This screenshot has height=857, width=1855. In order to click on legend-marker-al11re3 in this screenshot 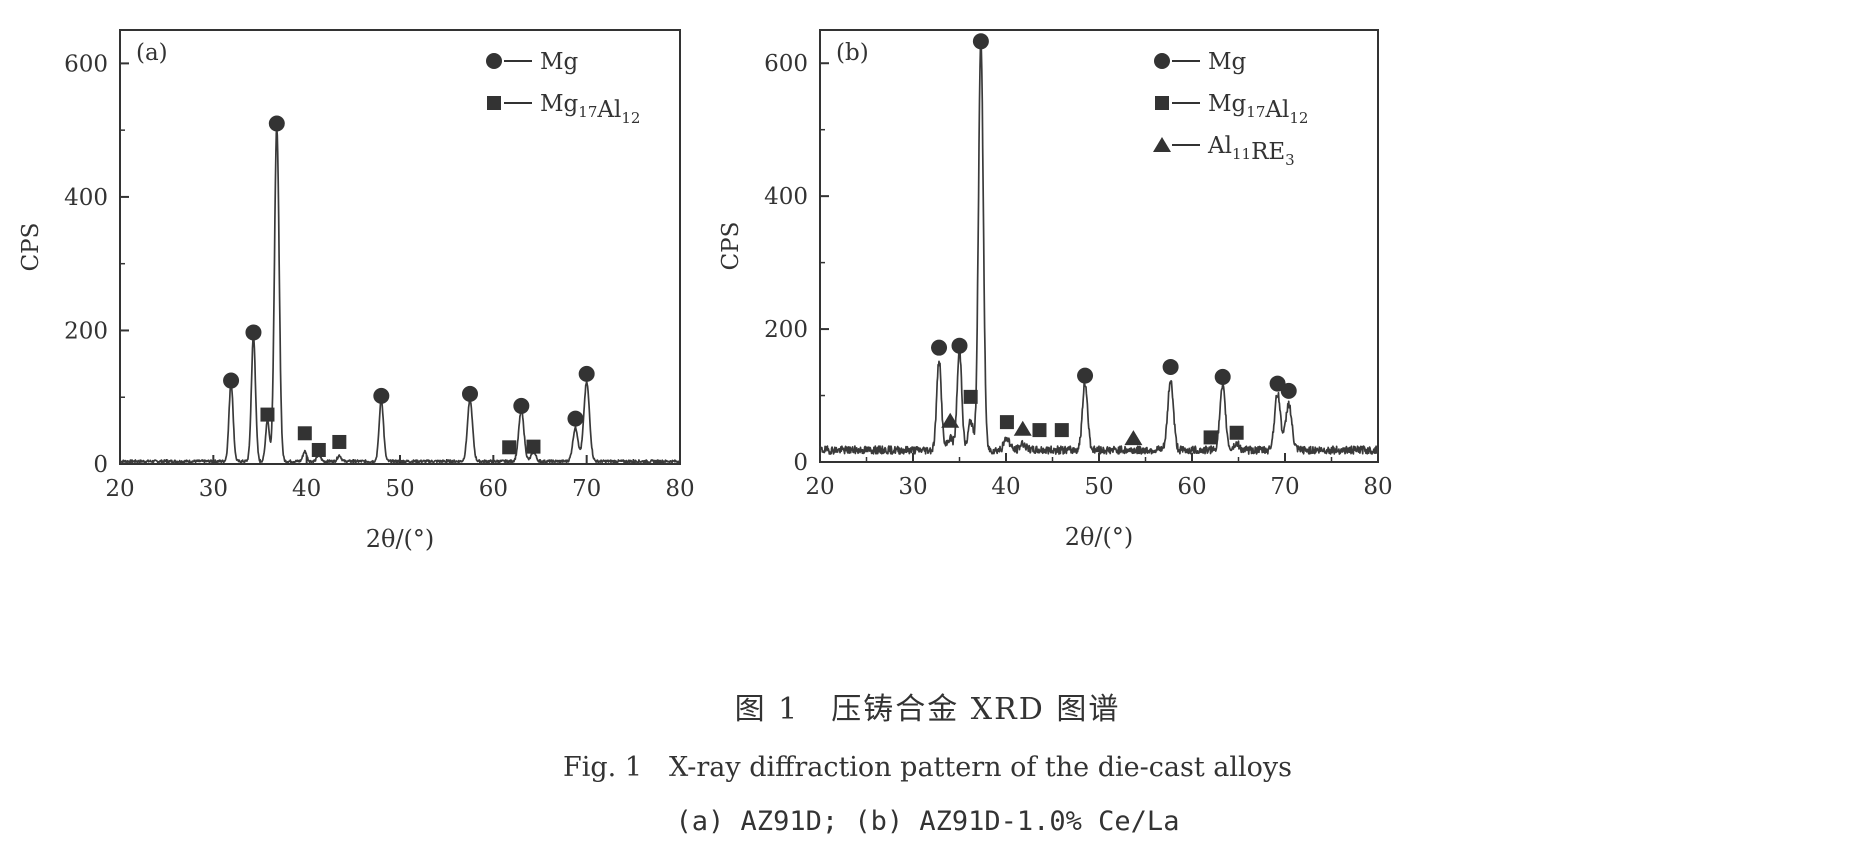, I will do `click(1162, 144)`.